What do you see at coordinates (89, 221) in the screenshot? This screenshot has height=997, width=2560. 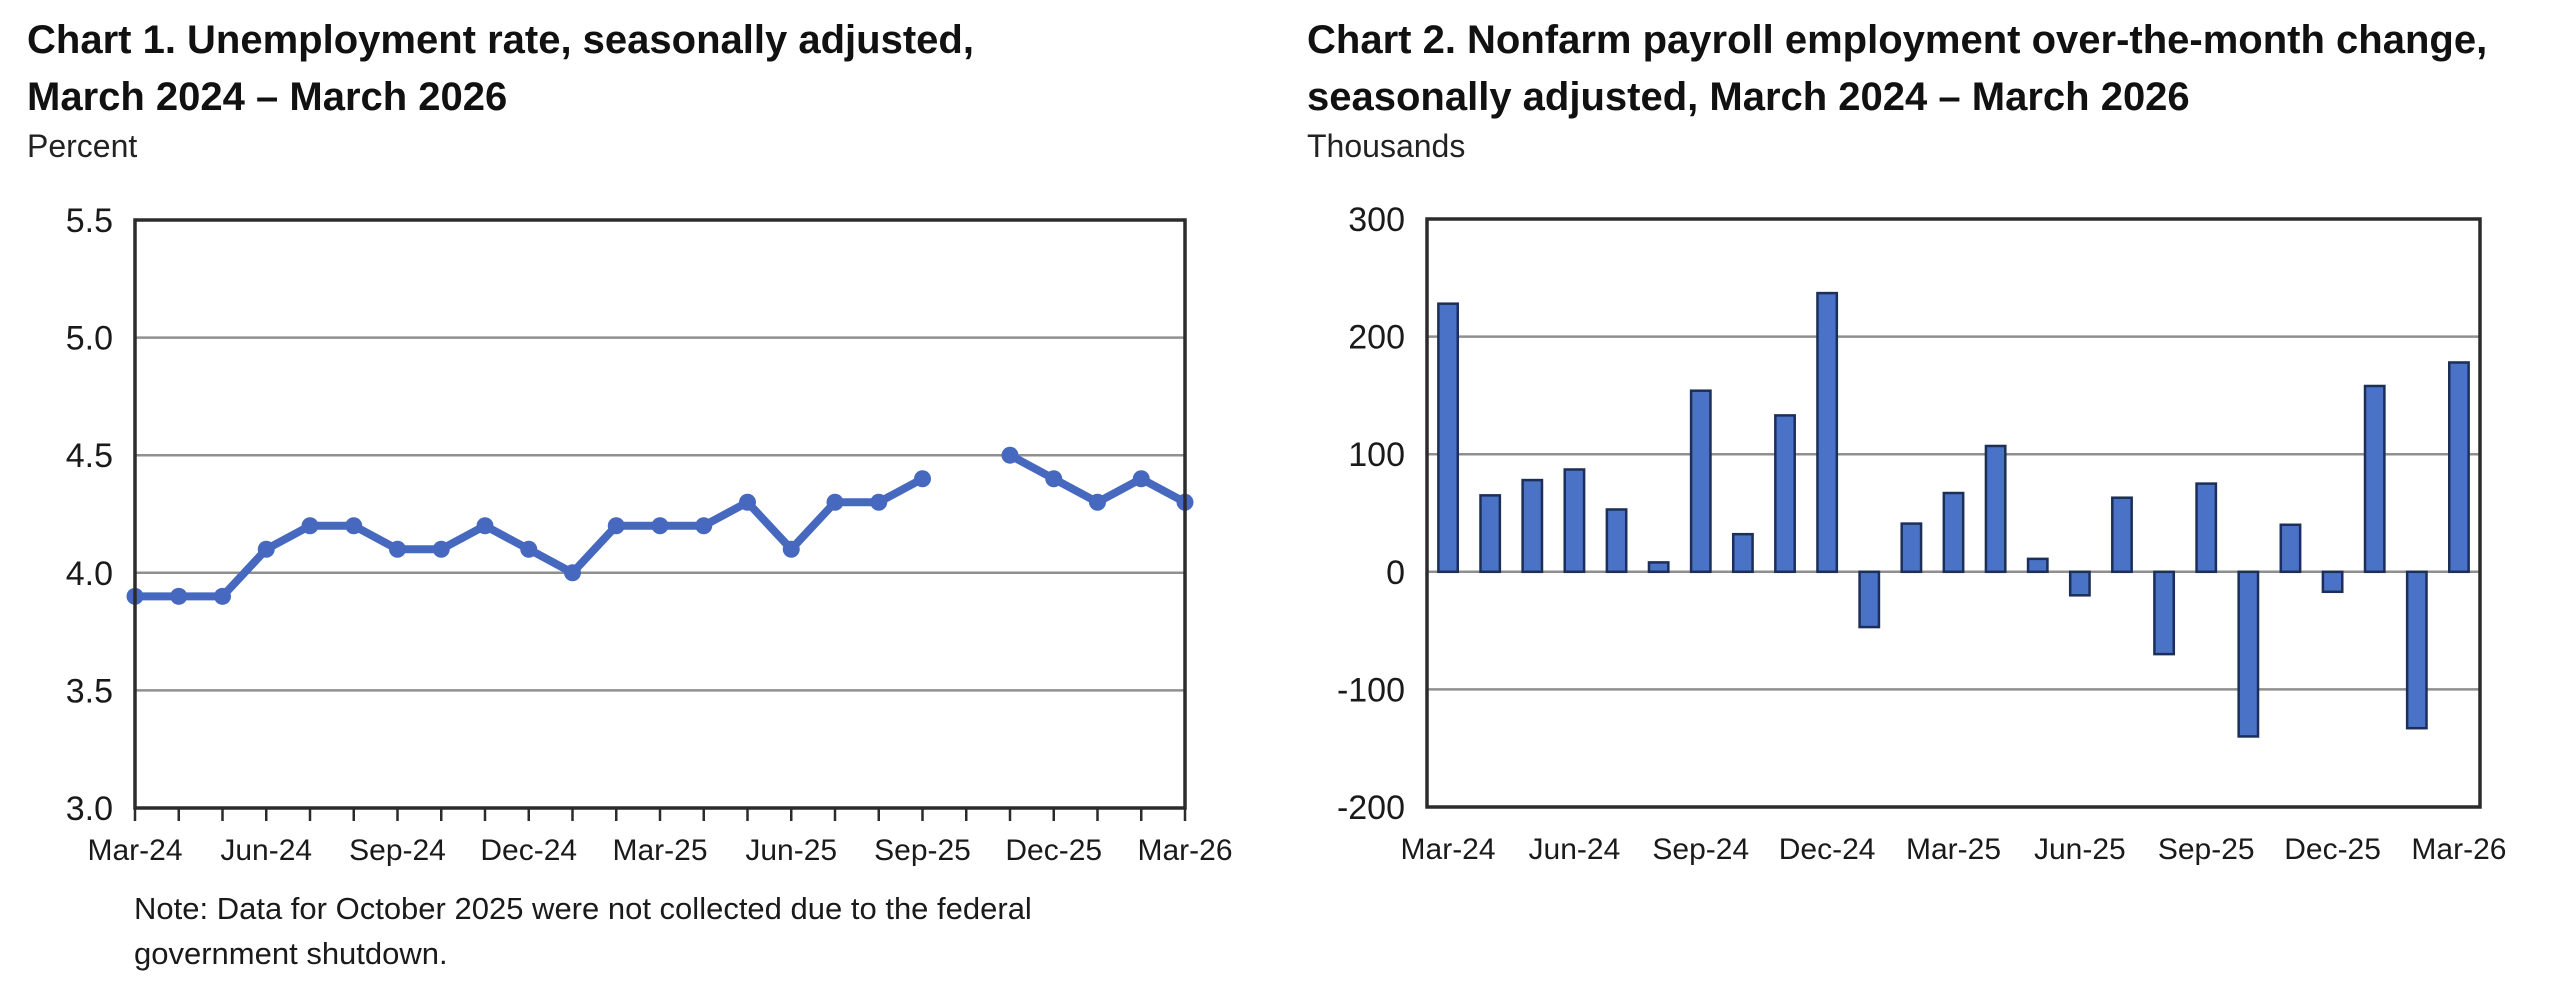 I see `y-tick-label: 5.5` at bounding box center [89, 221].